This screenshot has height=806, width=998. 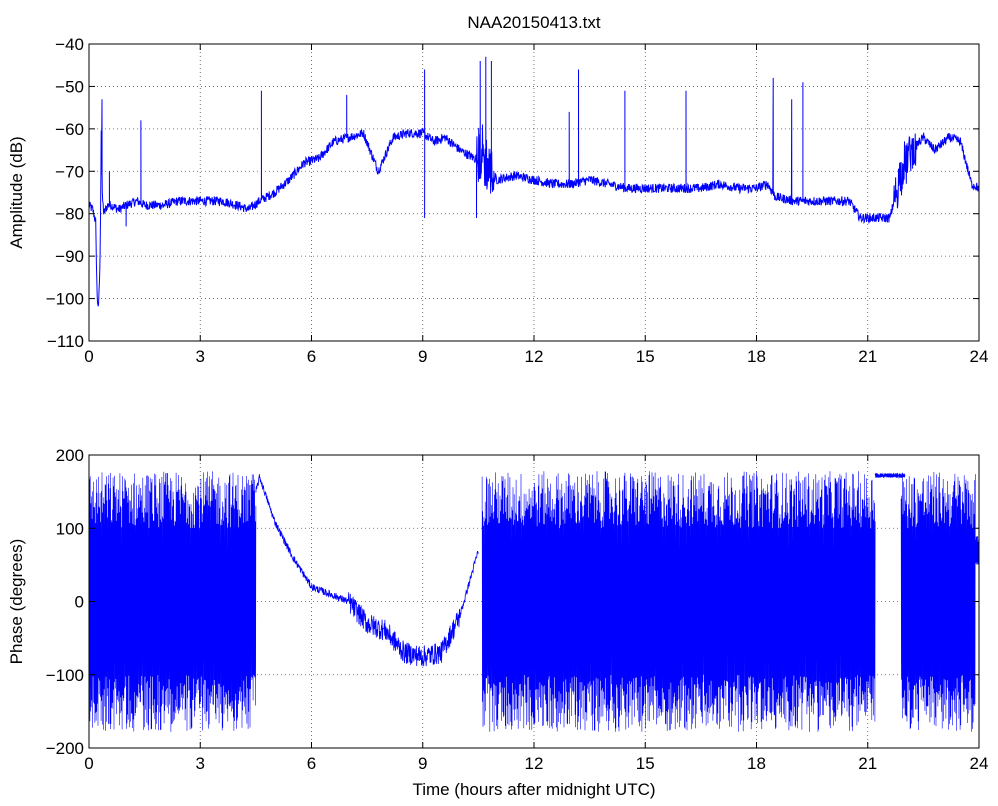 I want to click on phase-y-axis-label: Phase (degrees), so click(x=16, y=602).